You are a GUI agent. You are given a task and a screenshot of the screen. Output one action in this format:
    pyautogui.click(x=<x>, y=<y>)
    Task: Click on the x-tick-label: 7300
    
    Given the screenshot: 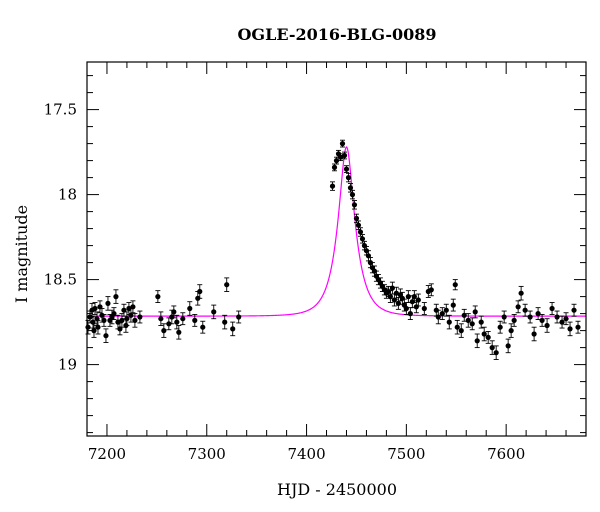 What is the action you would take?
    pyautogui.click(x=207, y=454)
    